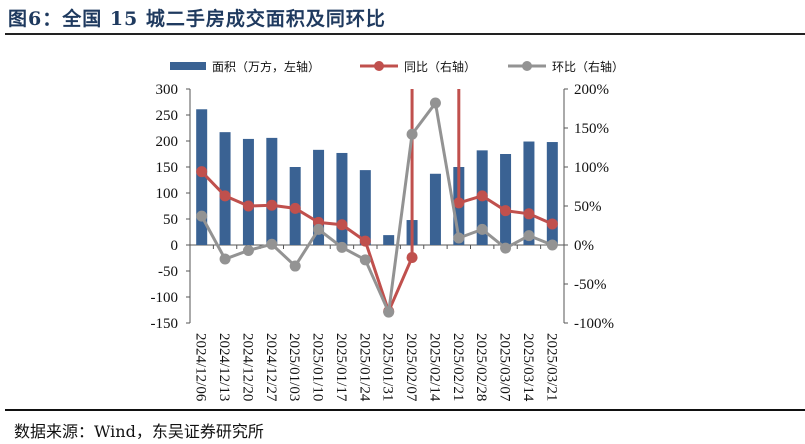 The width and height of the screenshot is (805, 444). I want to click on left-tick-label: -150, so click(165, 324).